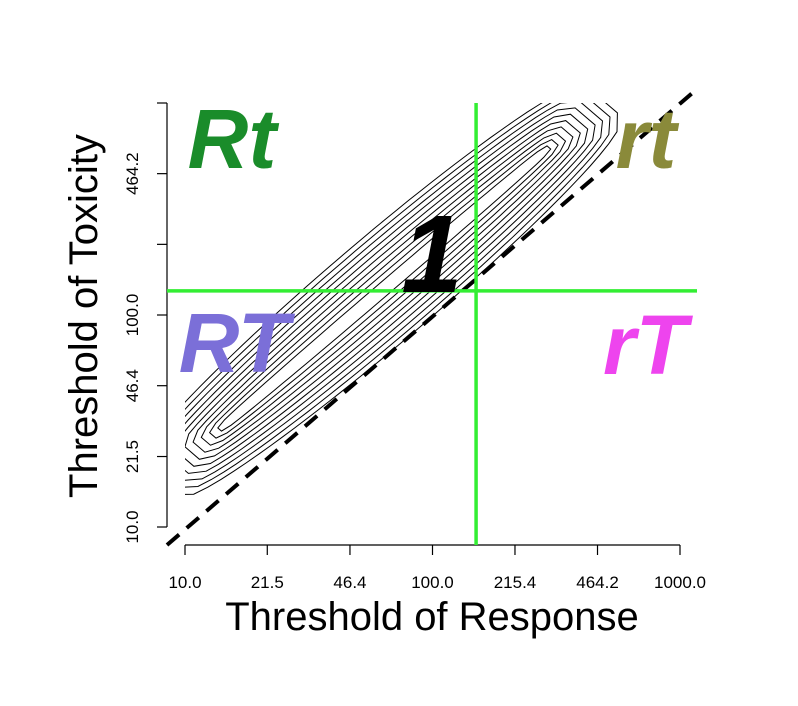 The width and height of the screenshot is (798, 706). What do you see at coordinates (132, 456) in the screenshot?
I see `y-tick-label: 21.5` at bounding box center [132, 456].